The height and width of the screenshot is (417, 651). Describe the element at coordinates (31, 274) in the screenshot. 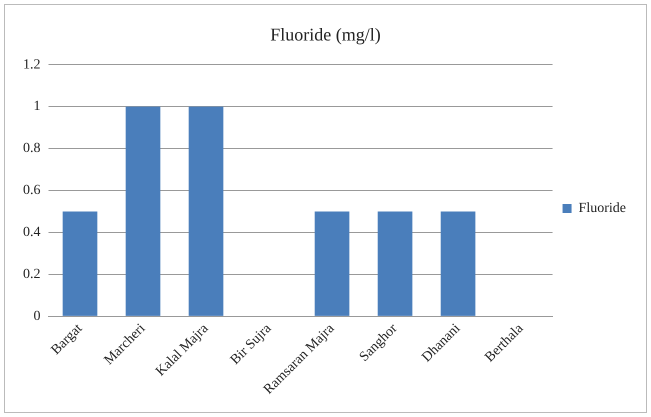

I see `y-tick-label: 0.2` at that location.